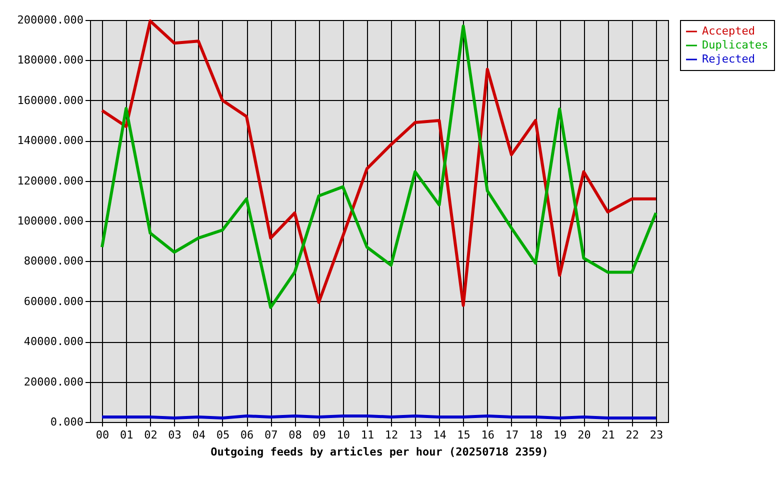  What do you see at coordinates (379, 452) in the screenshot?
I see `x-axis-title: Outgoing feeds by articles per hour (20250718 2359)` at bounding box center [379, 452].